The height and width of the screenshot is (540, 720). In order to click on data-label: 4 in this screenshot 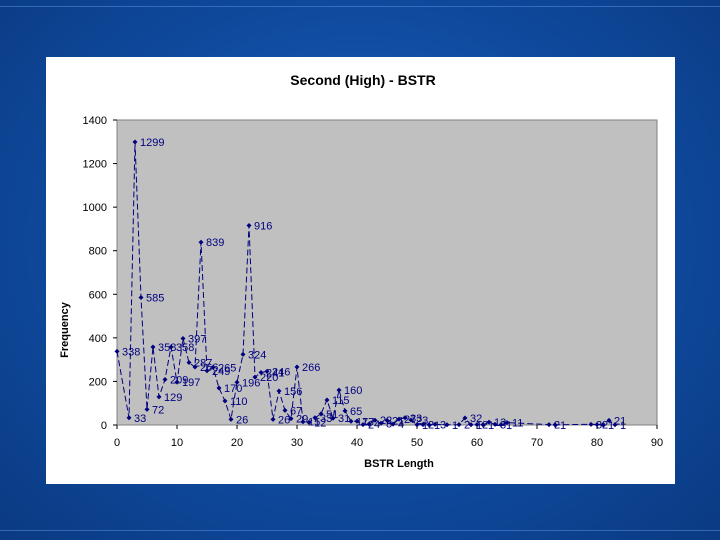, I will do `click(377, 425)`.